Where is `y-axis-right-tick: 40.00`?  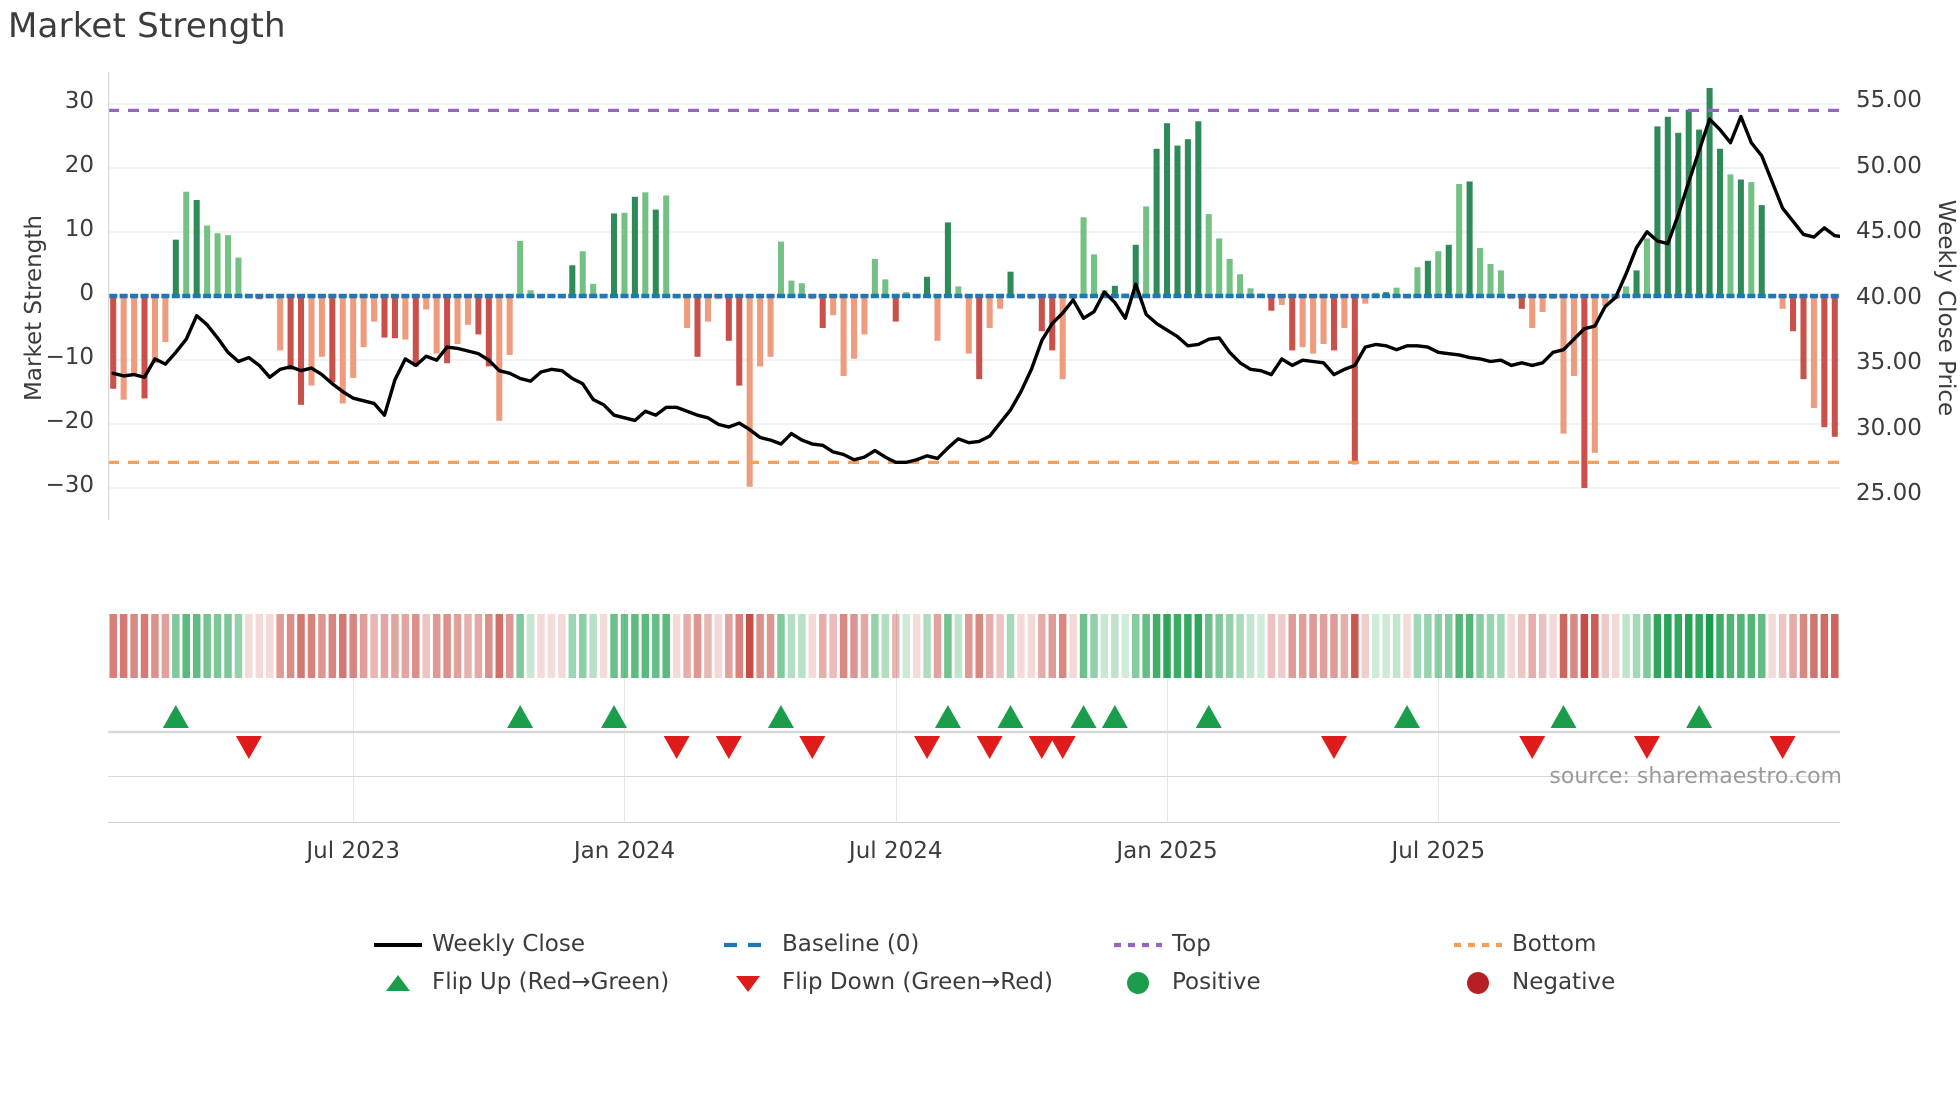 y-axis-right-tick: 40.00 is located at coordinates (1889, 296).